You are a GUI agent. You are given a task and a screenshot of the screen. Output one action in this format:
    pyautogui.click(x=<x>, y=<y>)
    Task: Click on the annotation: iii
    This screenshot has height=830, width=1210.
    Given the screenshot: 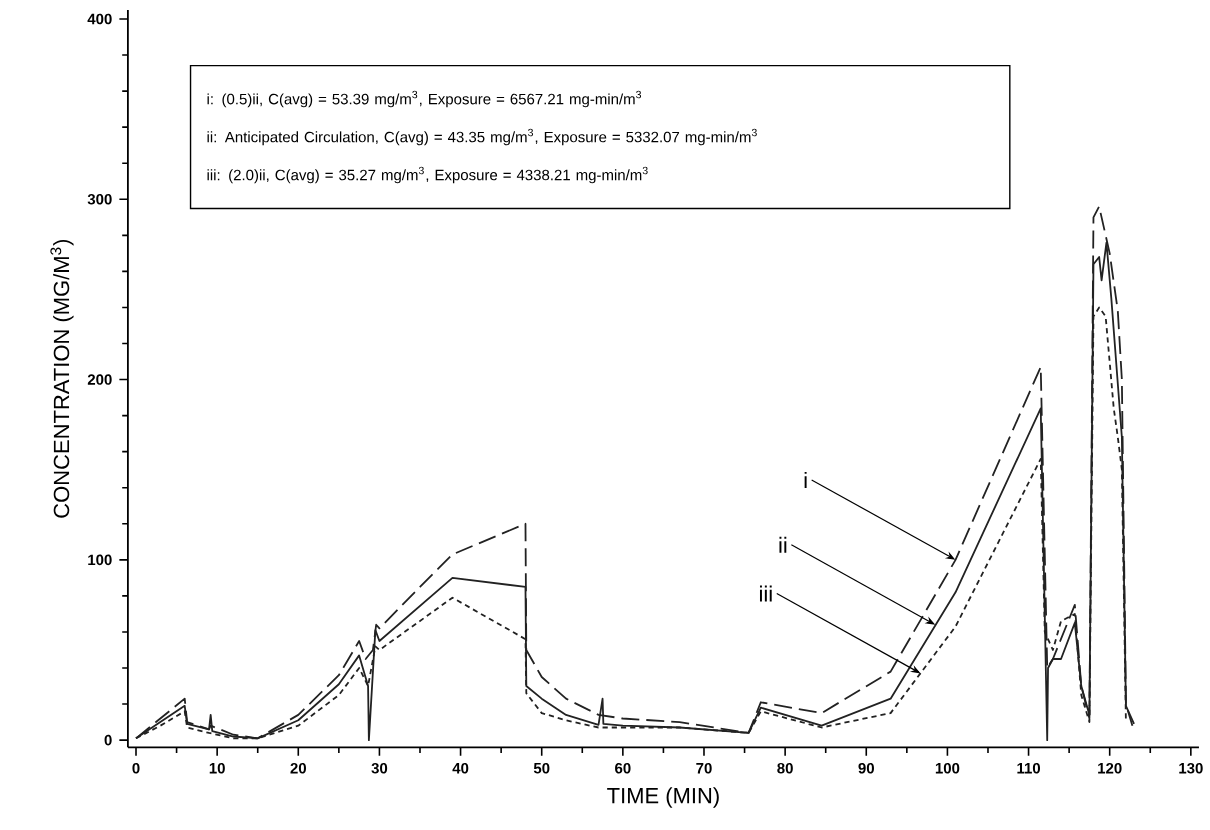 What is the action you would take?
    pyautogui.click(x=765, y=593)
    